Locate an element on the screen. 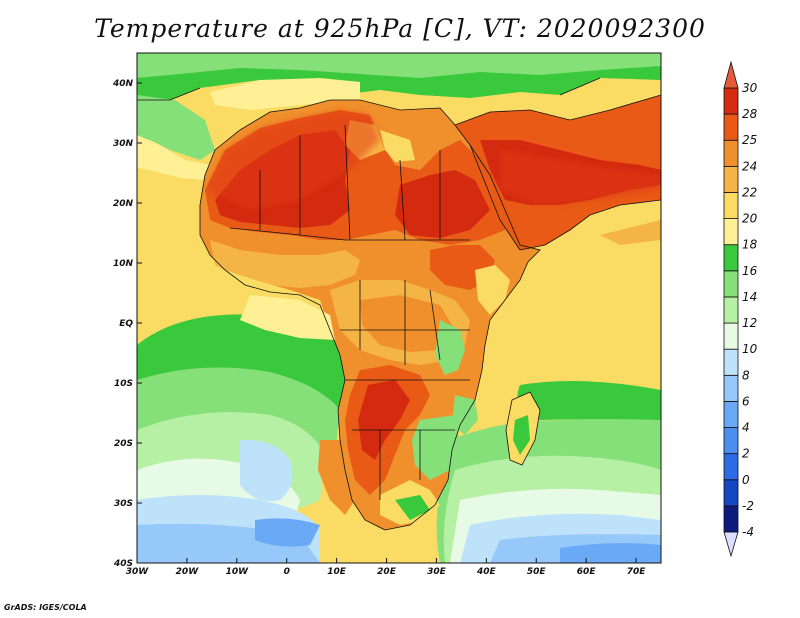 The image size is (800, 618). colorbar-label: -2 is located at coordinates (748, 506).